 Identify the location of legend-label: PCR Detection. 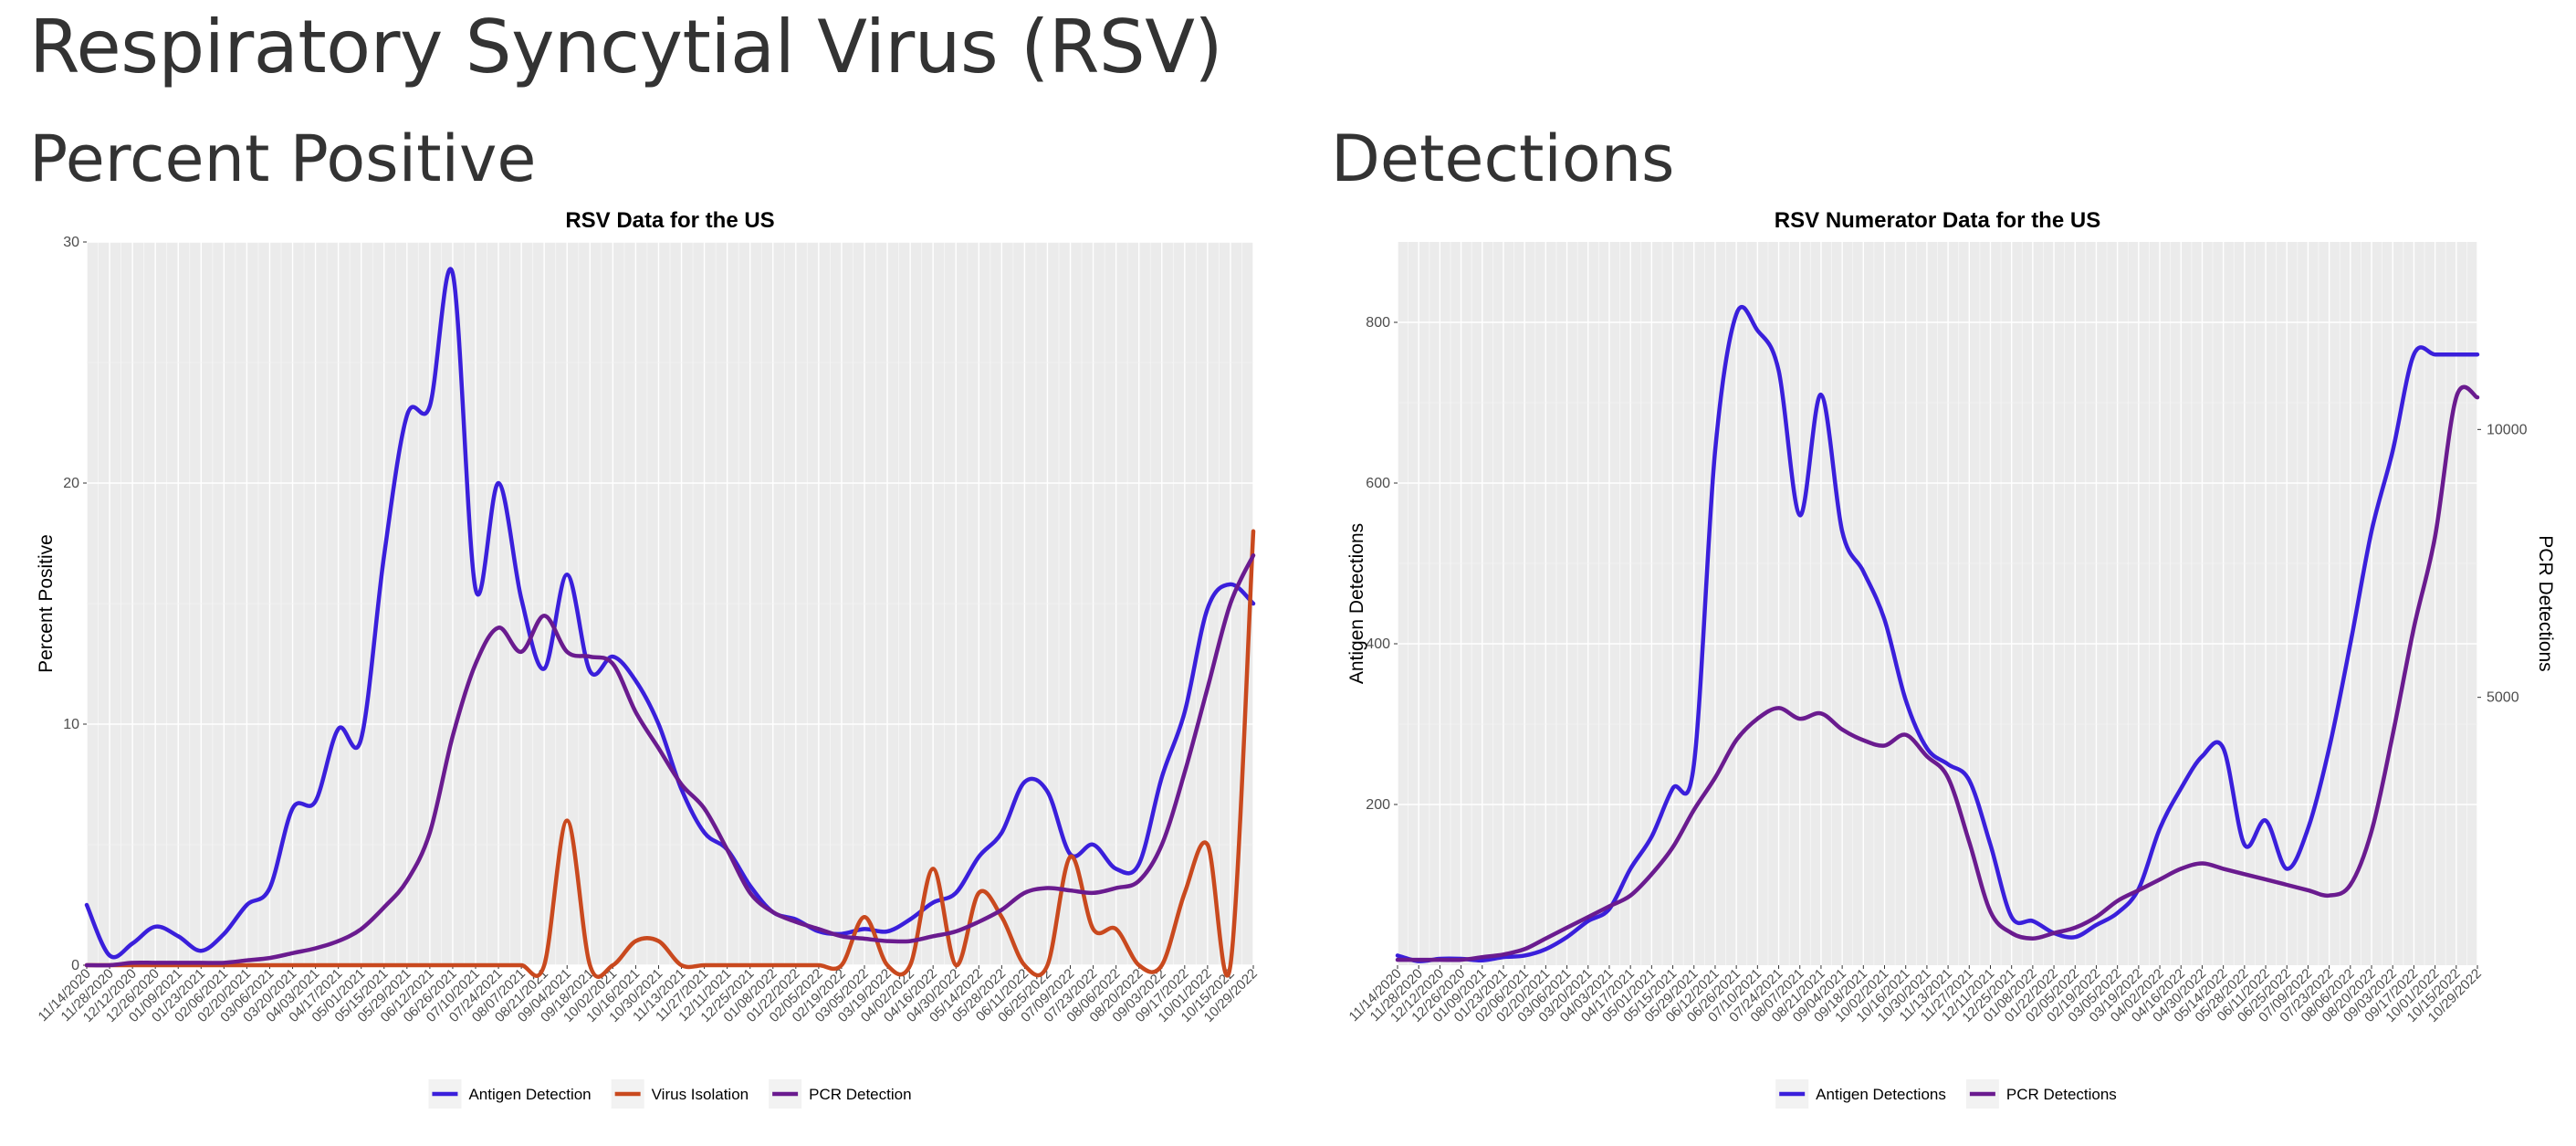
(860, 1094).